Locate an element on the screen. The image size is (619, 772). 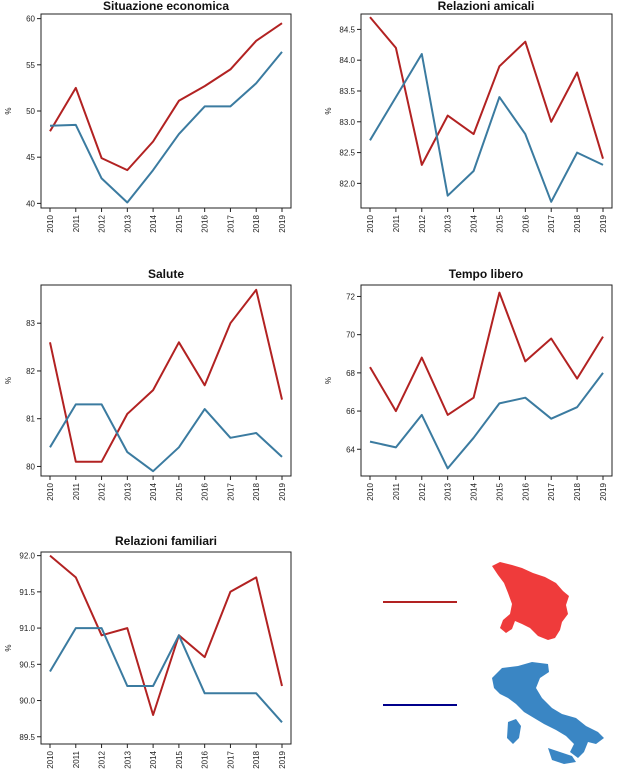
chart-title: Relazioni familiari is located at coordinates (166, 541).